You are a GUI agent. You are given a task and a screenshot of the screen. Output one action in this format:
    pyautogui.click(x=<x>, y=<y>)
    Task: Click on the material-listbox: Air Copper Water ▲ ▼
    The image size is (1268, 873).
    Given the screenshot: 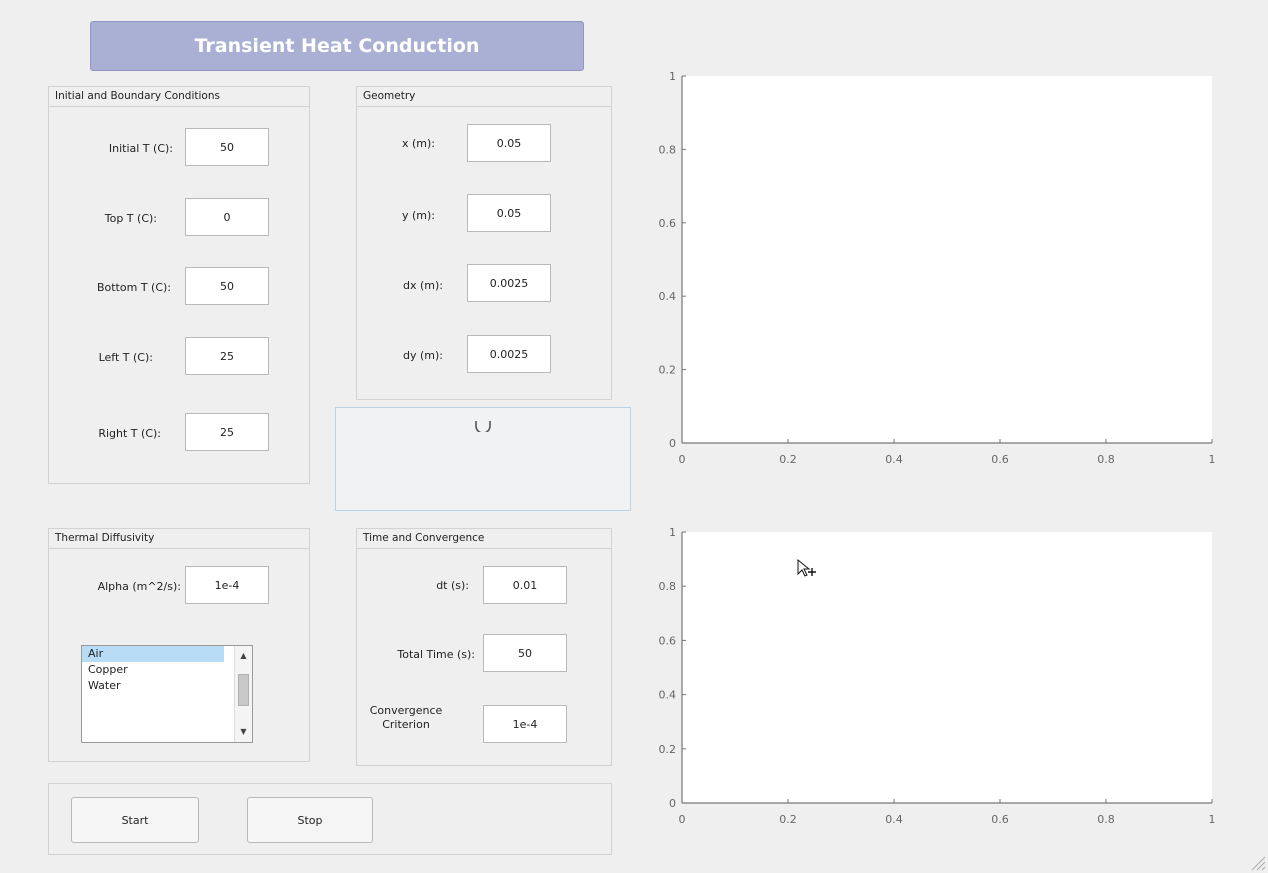 What is the action you would take?
    pyautogui.click(x=167, y=694)
    